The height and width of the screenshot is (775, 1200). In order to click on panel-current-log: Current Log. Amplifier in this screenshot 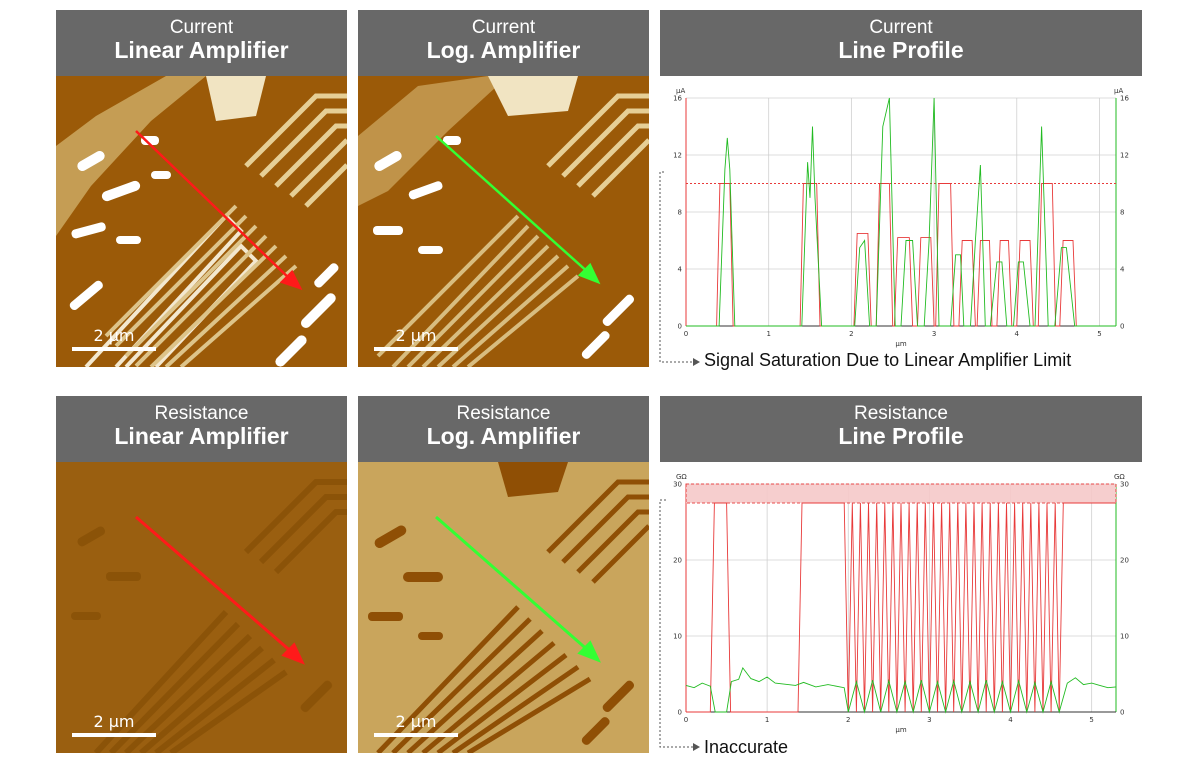, I will do `click(503, 188)`.